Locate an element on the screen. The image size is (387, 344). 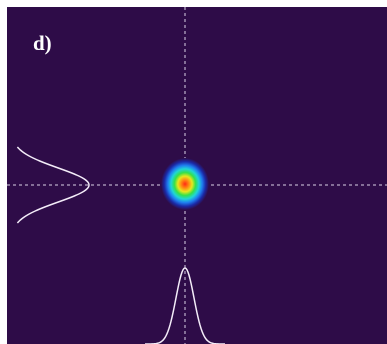
horizontal-profile-curve is located at coordinates (53, 185).